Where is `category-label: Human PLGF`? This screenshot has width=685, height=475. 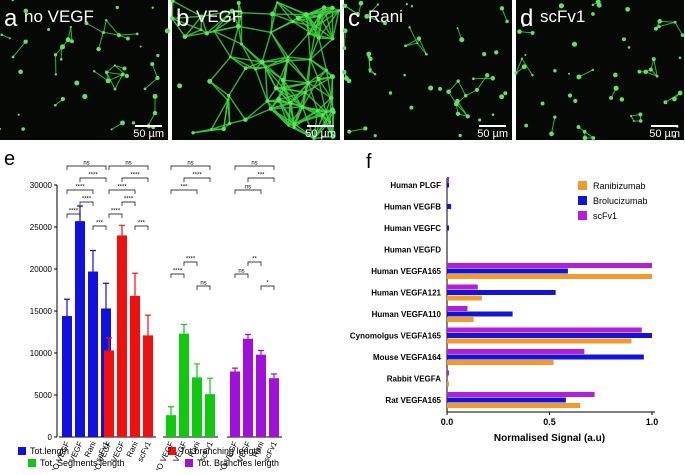
category-label: Human PLGF is located at coordinates (415, 185).